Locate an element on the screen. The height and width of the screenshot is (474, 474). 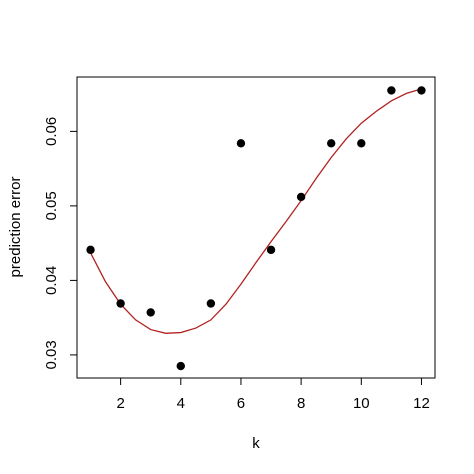
x-tick-label: 10 is located at coordinates (361, 403).